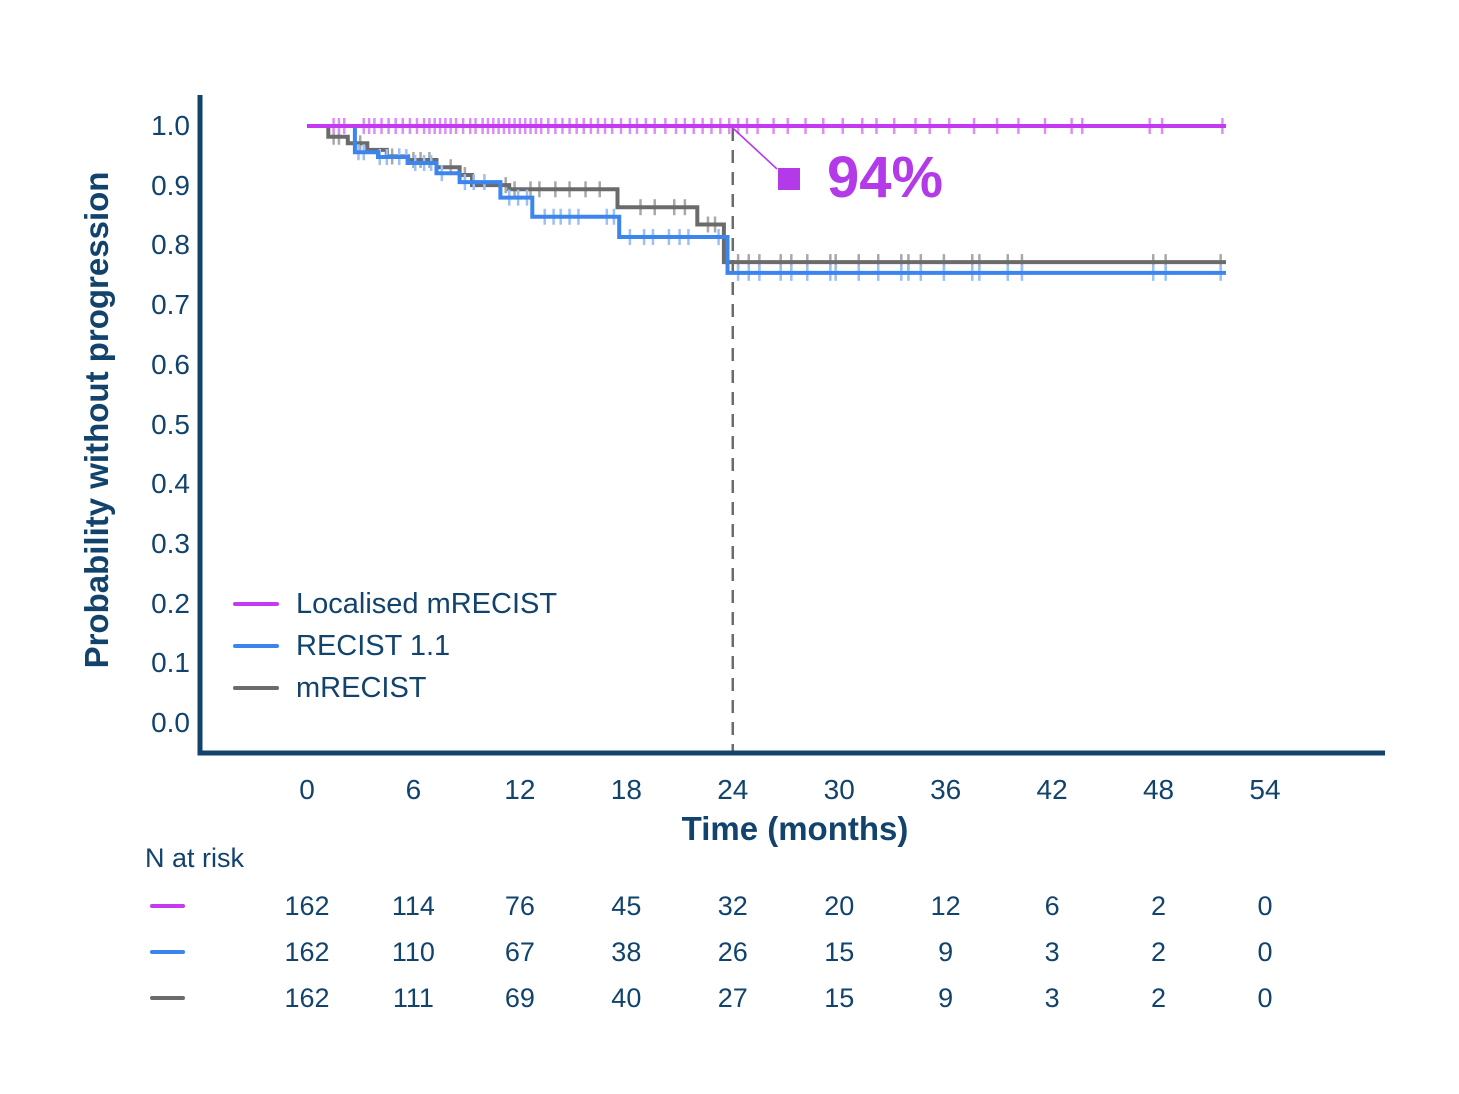 The width and height of the screenshot is (1459, 1094). I want to click on n-at-risk-cell: 76, so click(519, 906).